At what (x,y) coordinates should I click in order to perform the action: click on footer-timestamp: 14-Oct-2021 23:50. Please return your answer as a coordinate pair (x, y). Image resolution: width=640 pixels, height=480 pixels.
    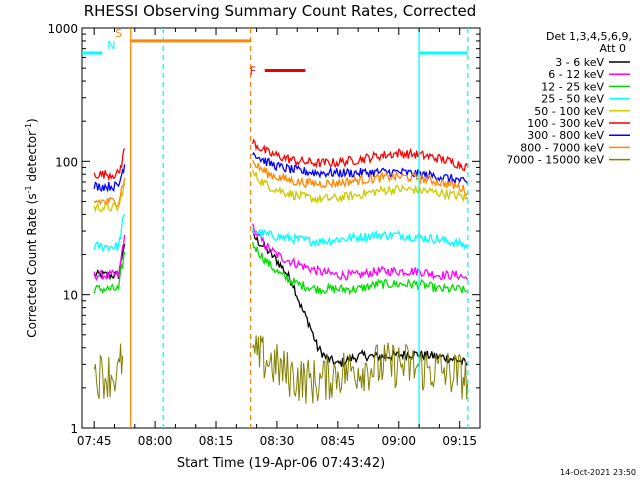
    Looking at the image, I should click on (598, 472).